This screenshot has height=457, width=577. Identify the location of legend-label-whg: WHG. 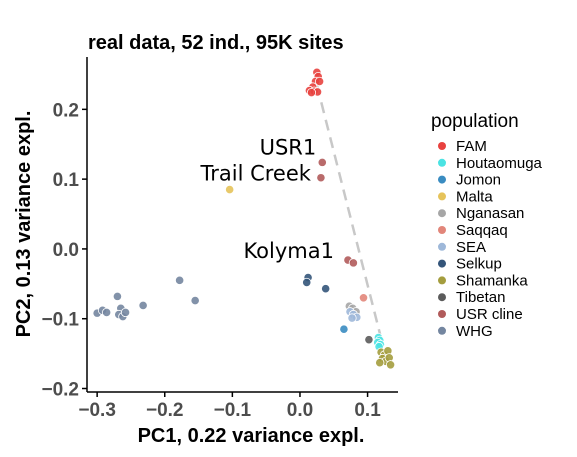
(474, 331).